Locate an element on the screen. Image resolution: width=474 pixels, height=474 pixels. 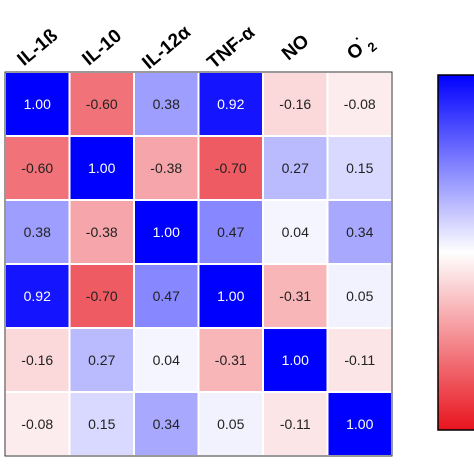
column-label: TNF-α is located at coordinates (231, 48).